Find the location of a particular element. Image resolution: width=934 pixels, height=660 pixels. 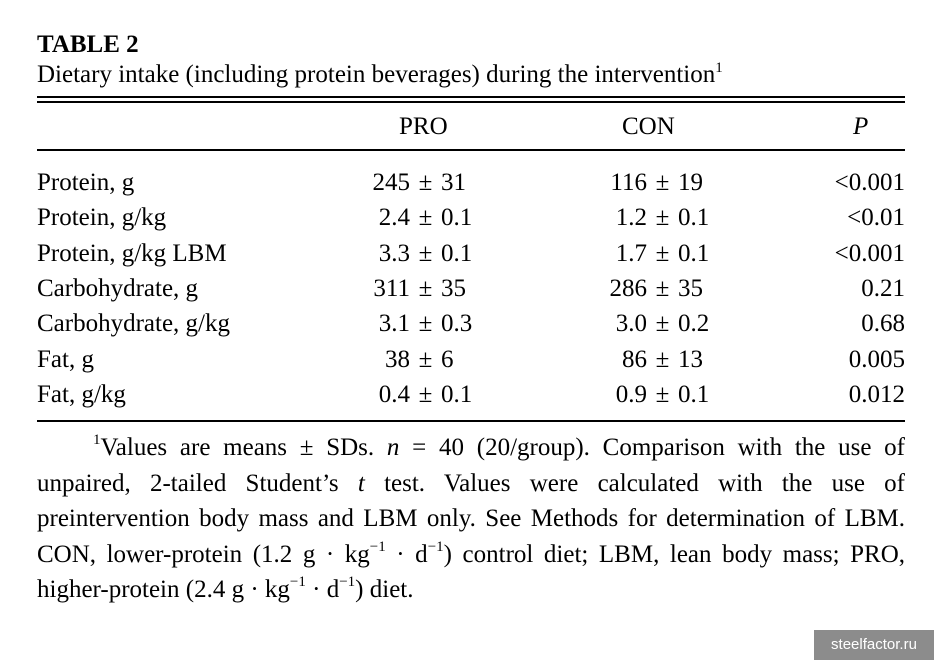

con-mean: 116 is located at coordinates (628, 183).